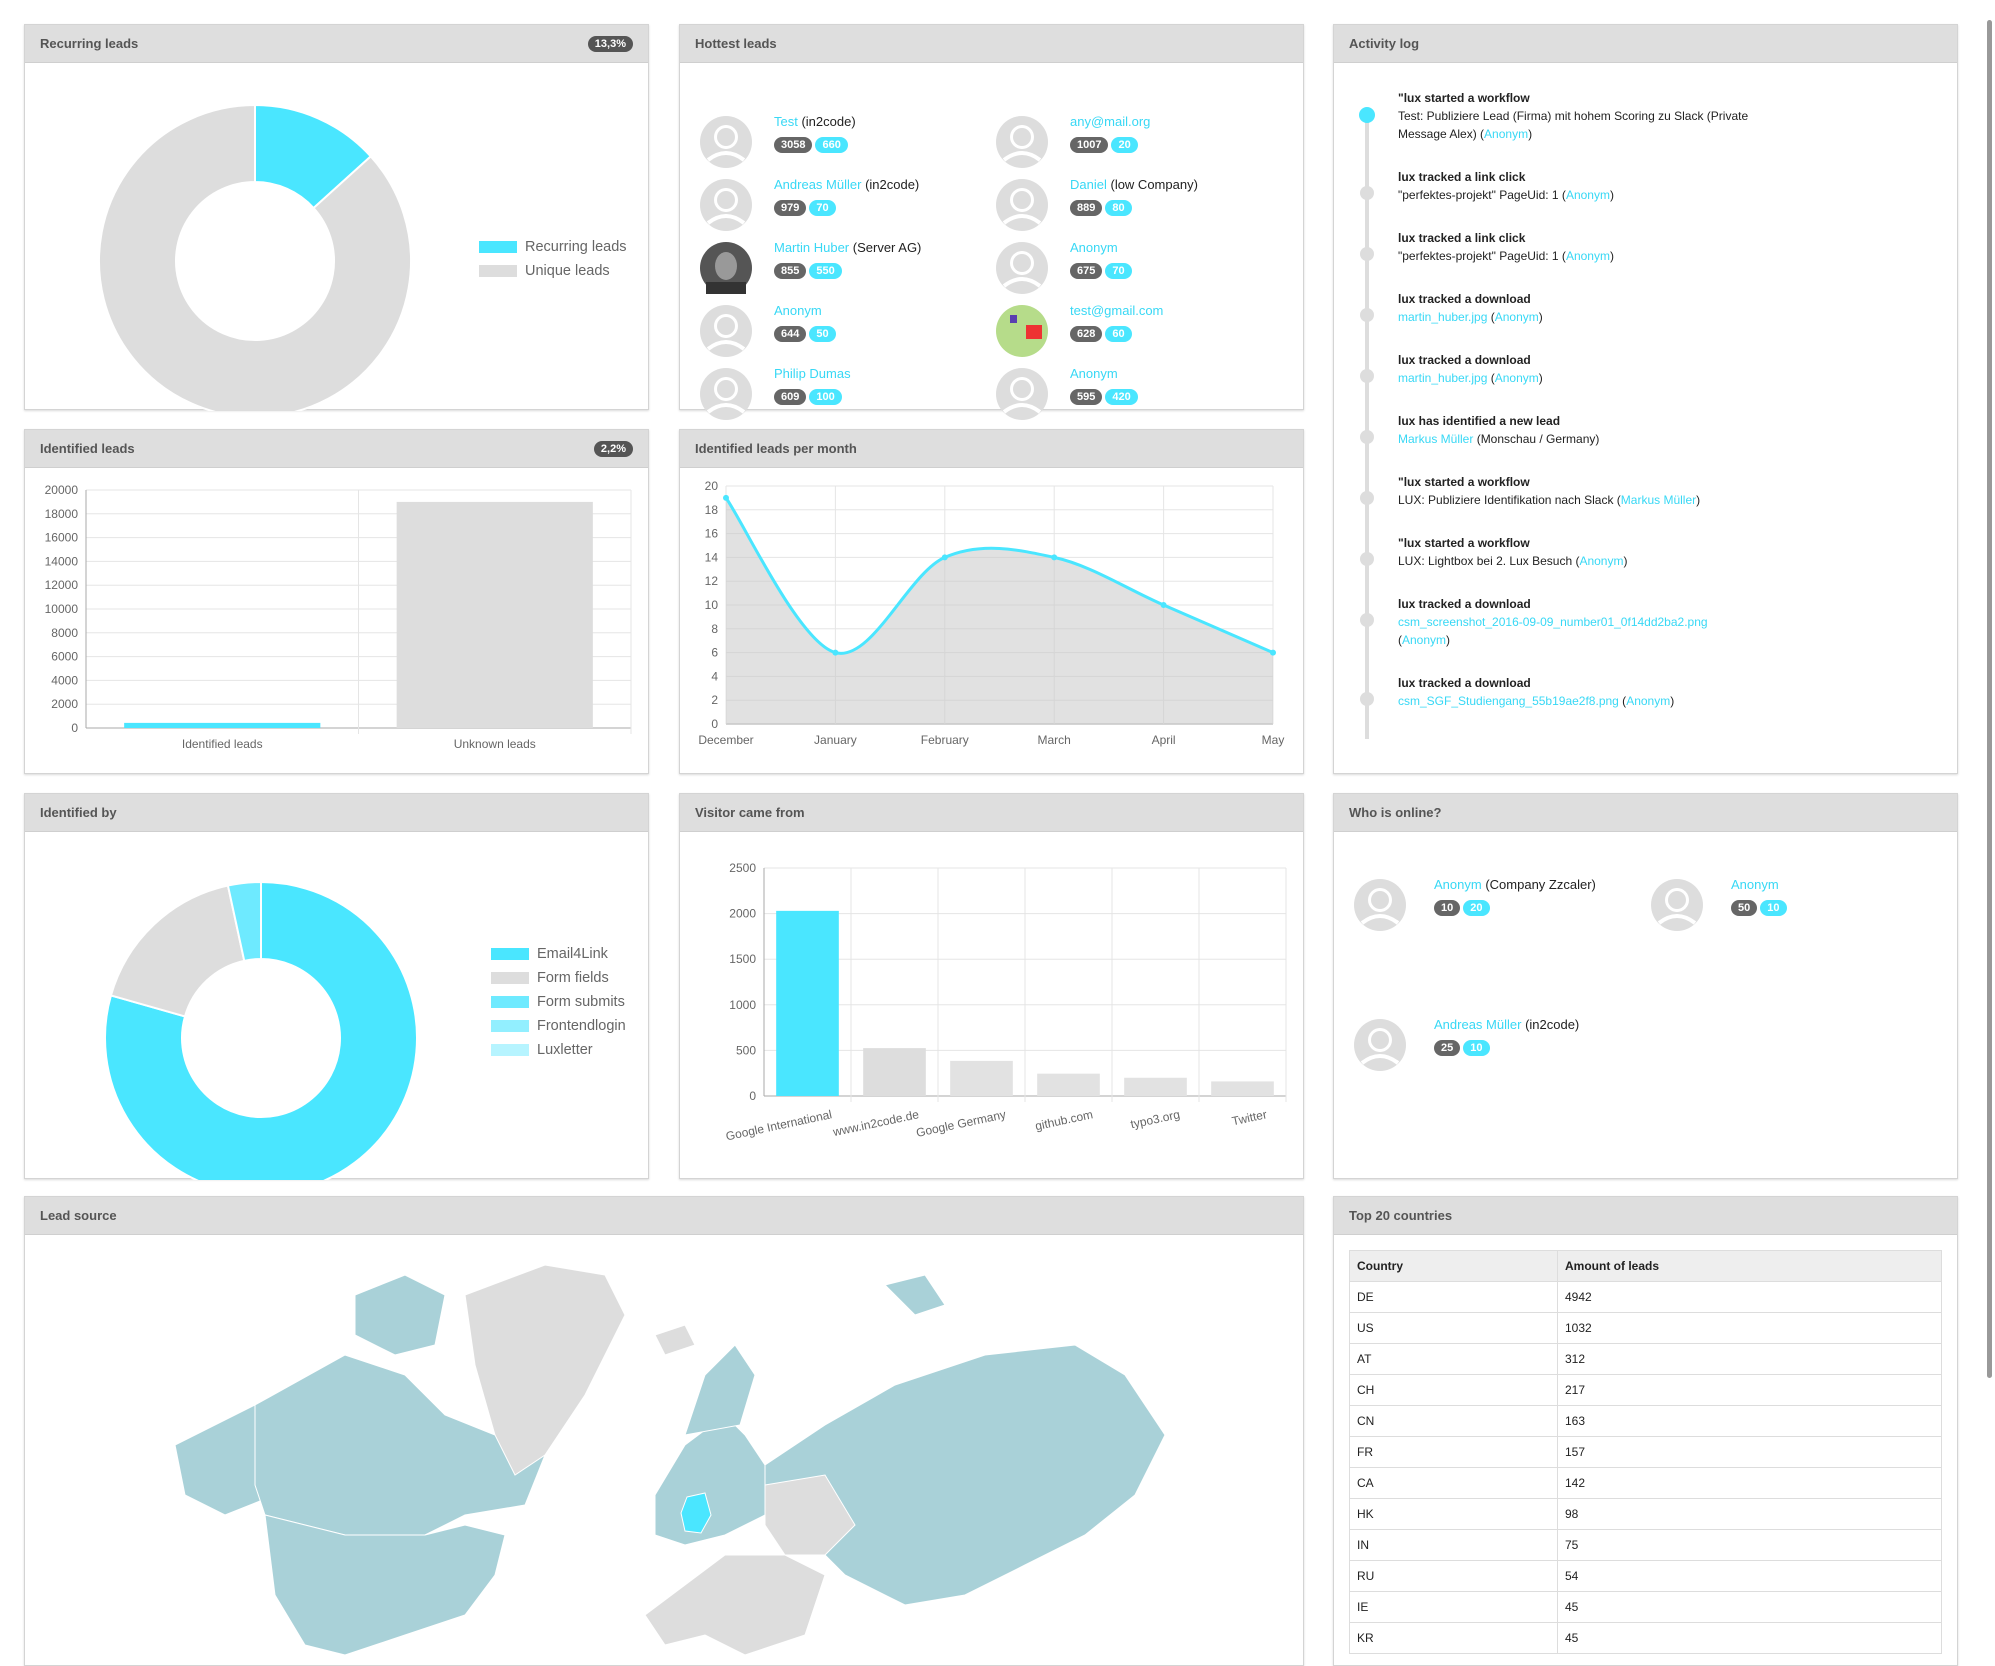  What do you see at coordinates (1088, 184) in the screenshot?
I see `lead-name-link: Daniel` at bounding box center [1088, 184].